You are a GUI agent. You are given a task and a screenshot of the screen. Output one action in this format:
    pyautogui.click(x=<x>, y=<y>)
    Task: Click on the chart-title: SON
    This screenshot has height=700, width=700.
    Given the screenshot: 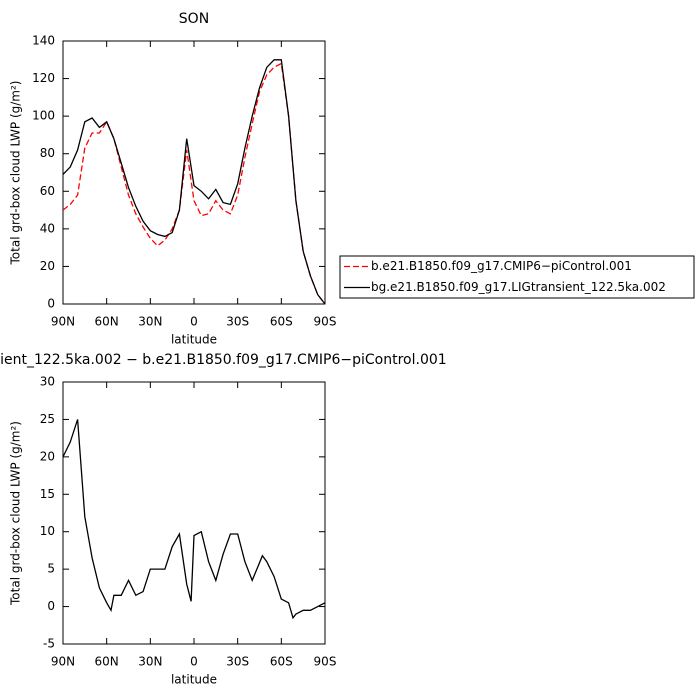 What is the action you would take?
    pyautogui.click(x=194, y=19)
    